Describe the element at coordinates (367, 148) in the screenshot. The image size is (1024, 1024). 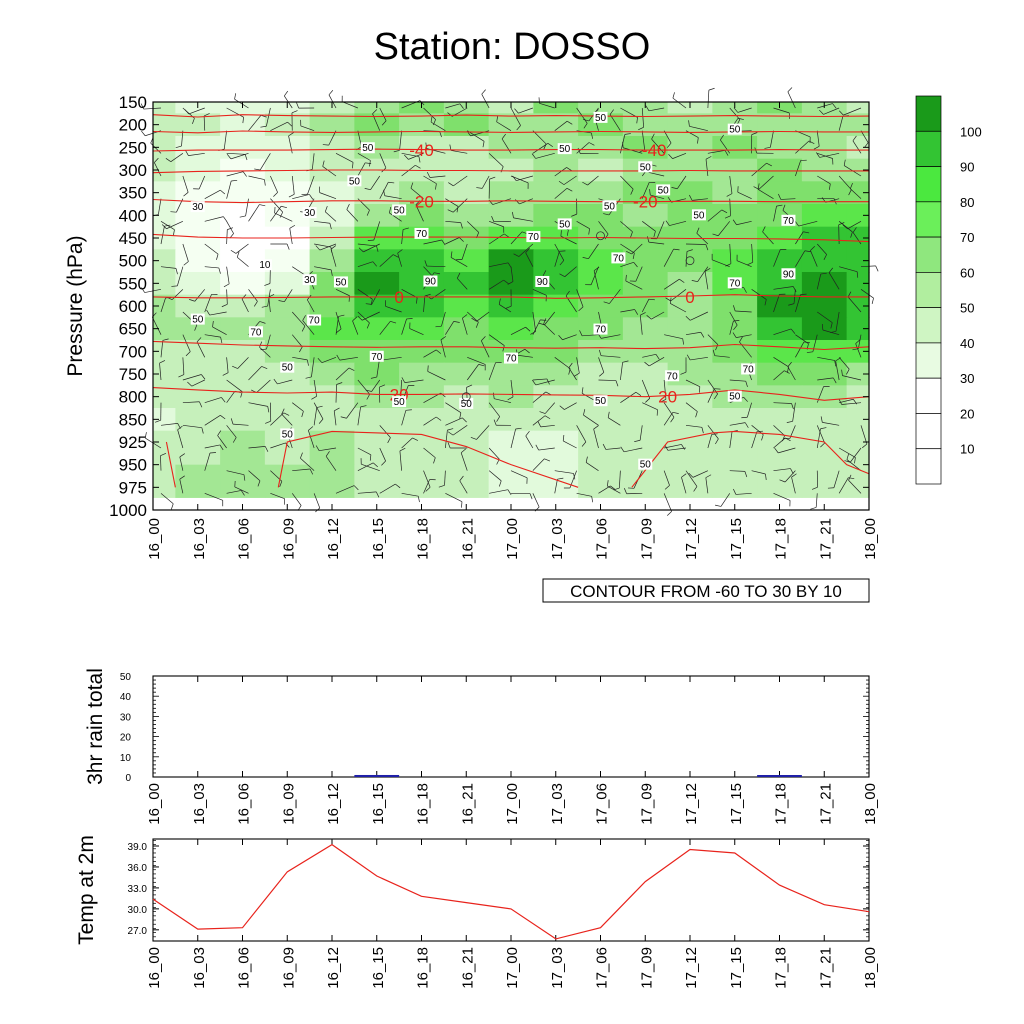
I see `rh-contour-label-bg` at that location.